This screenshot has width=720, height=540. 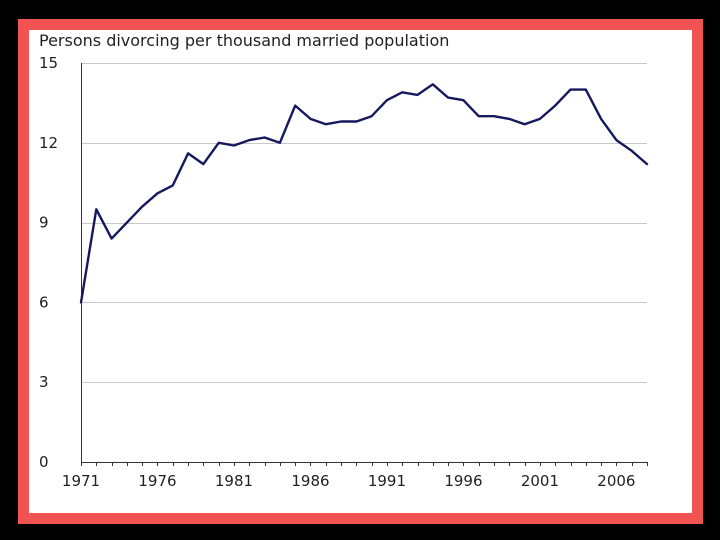 I want to click on x-tick-label: 1991, so click(x=387, y=481).